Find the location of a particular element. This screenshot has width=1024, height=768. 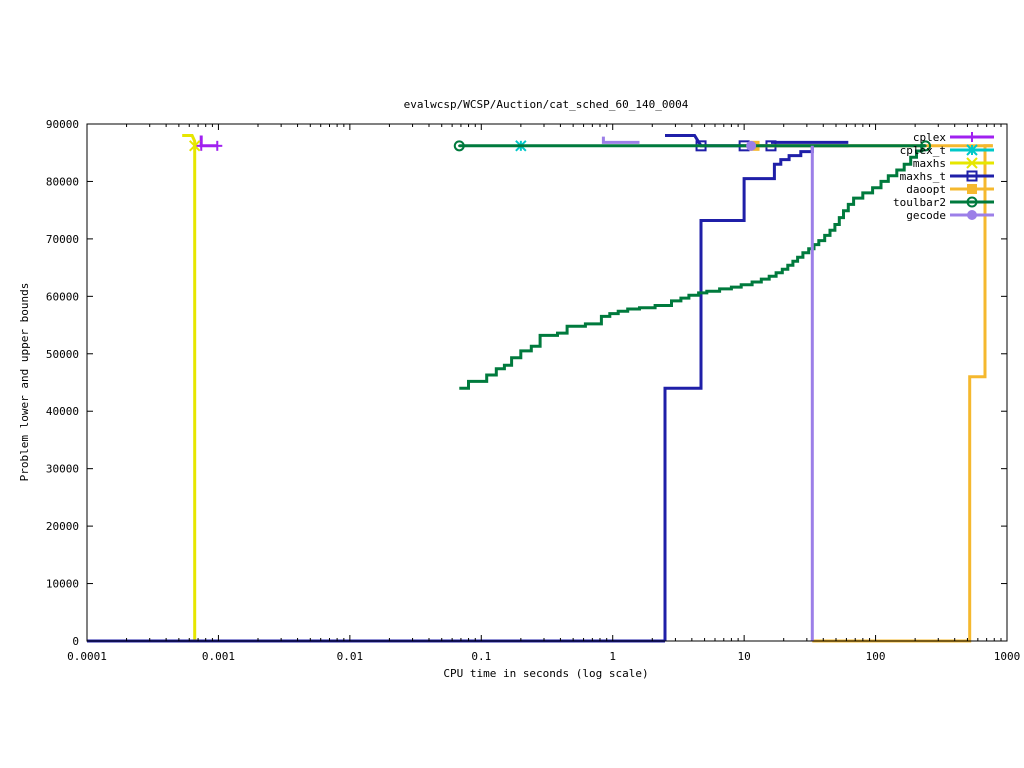

legend-marker-gecode is located at coordinates (972, 215).